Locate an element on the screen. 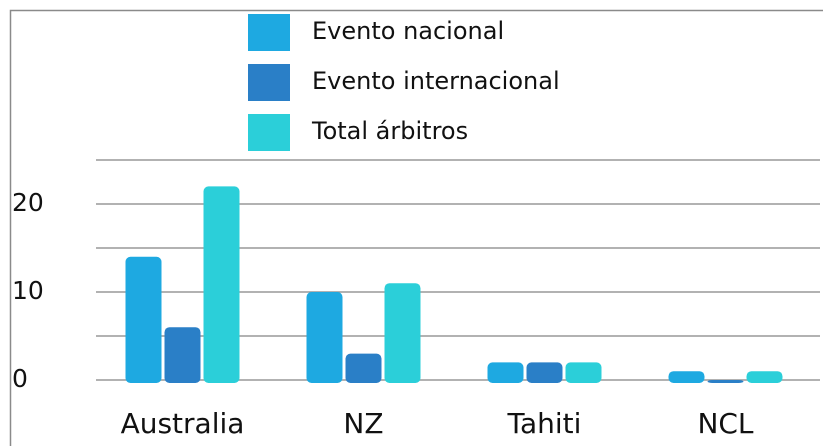 The height and width of the screenshot is (446, 823). legend-label: Evento internacional is located at coordinates (436, 81).